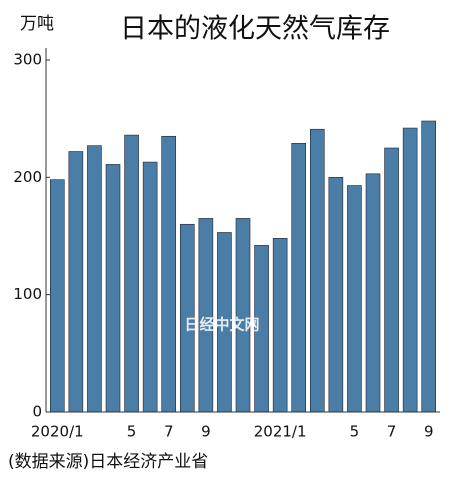 This screenshot has height=480, width=450. What do you see at coordinates (57, 432) in the screenshot?
I see `x-tick-label: 2020/1` at bounding box center [57, 432].